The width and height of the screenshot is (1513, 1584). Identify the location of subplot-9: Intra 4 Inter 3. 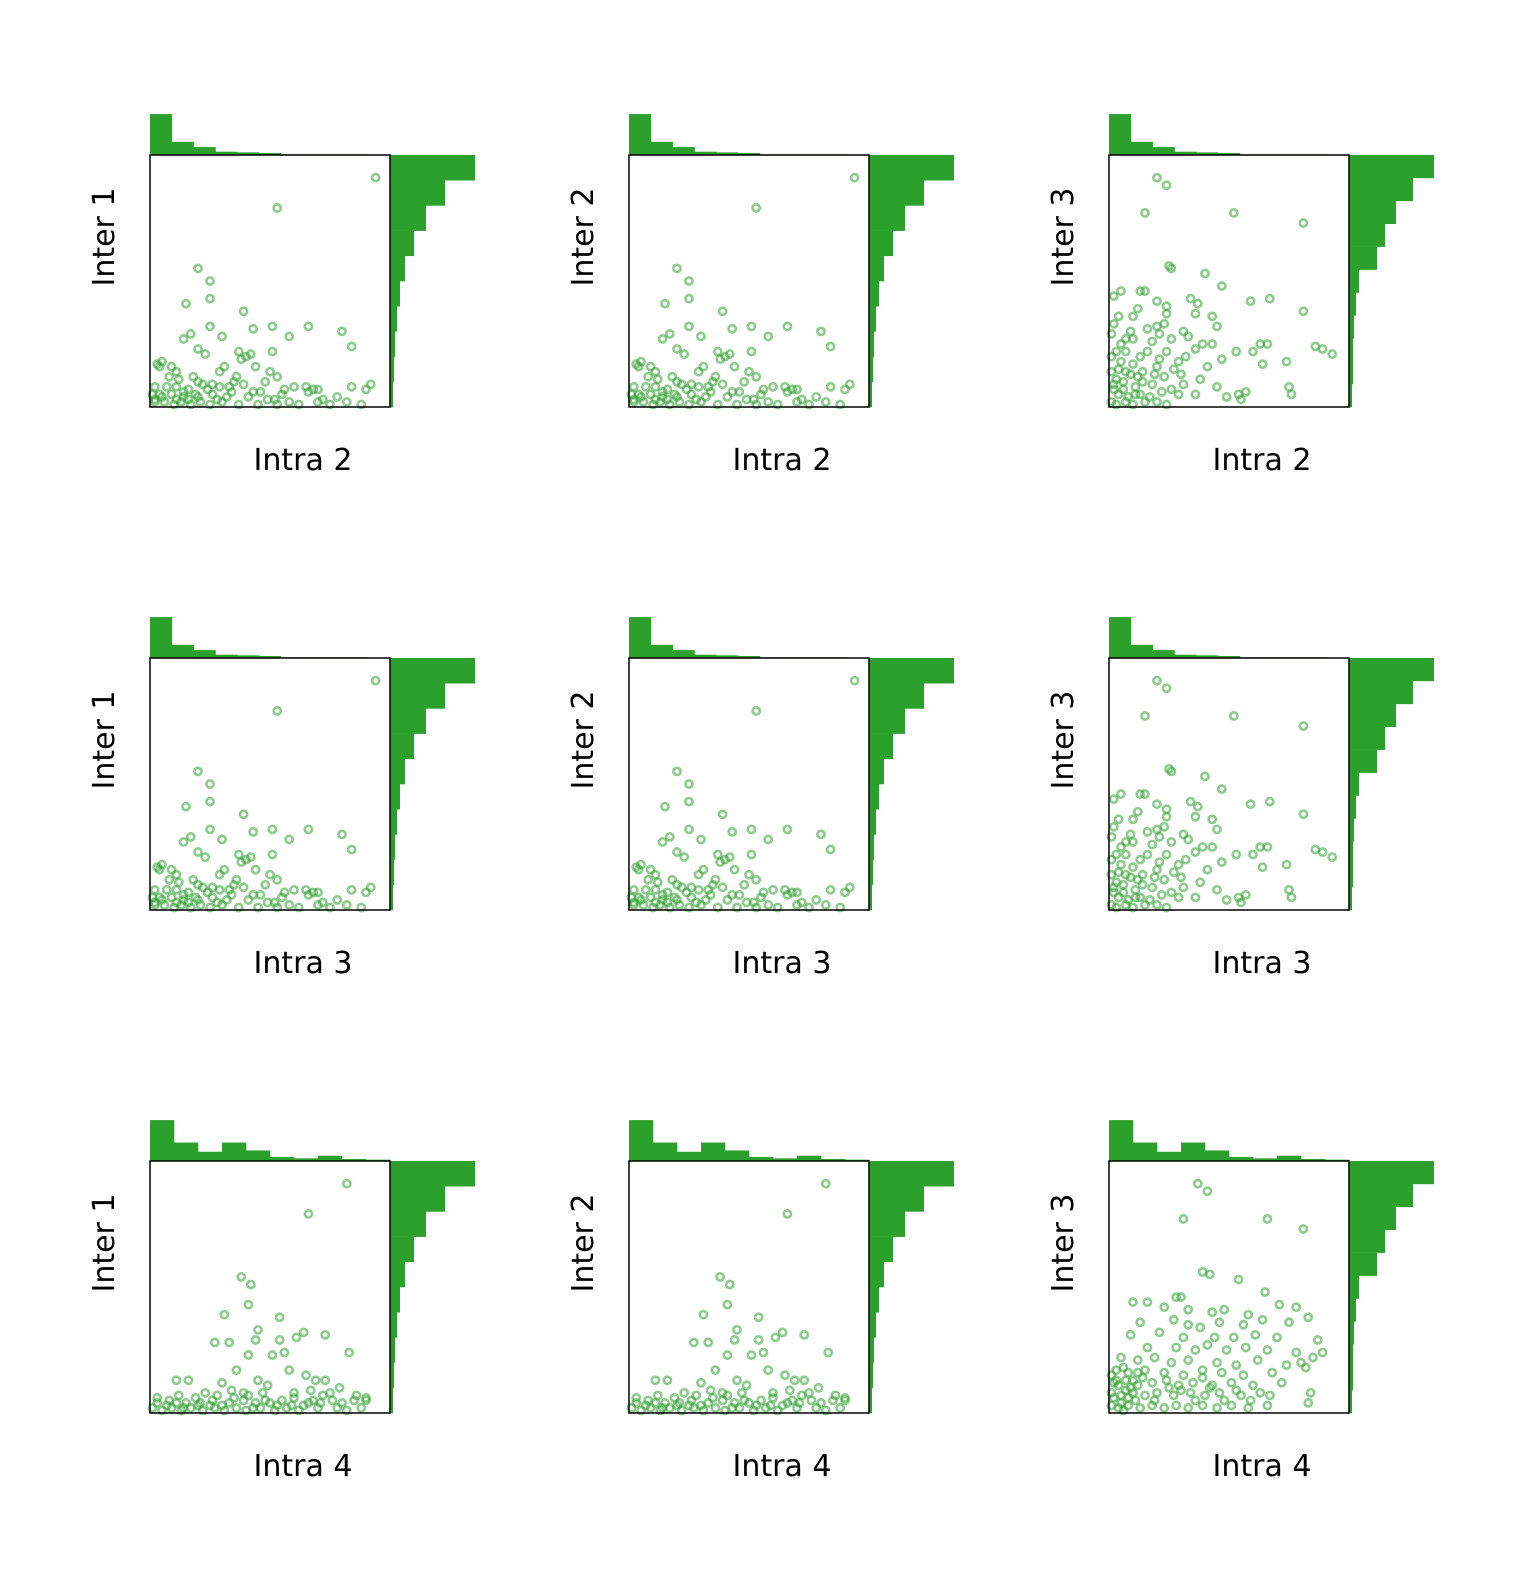
(1240, 1302).